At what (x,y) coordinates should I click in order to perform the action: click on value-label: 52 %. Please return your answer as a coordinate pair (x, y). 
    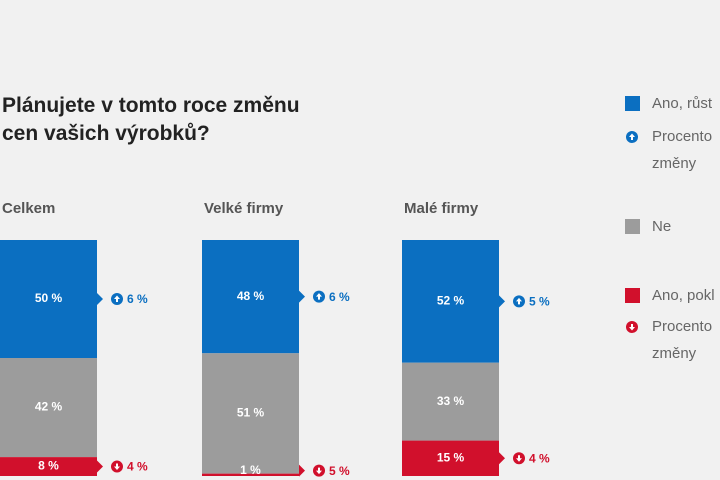
    Looking at the image, I should click on (451, 301).